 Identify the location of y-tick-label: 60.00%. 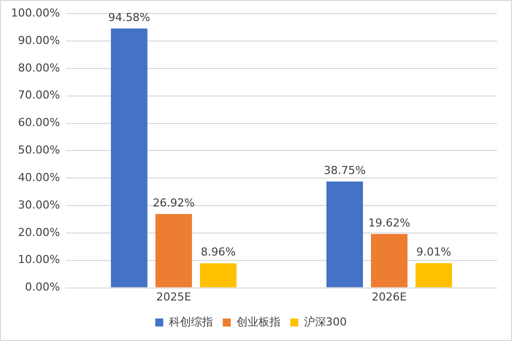
(39, 123).